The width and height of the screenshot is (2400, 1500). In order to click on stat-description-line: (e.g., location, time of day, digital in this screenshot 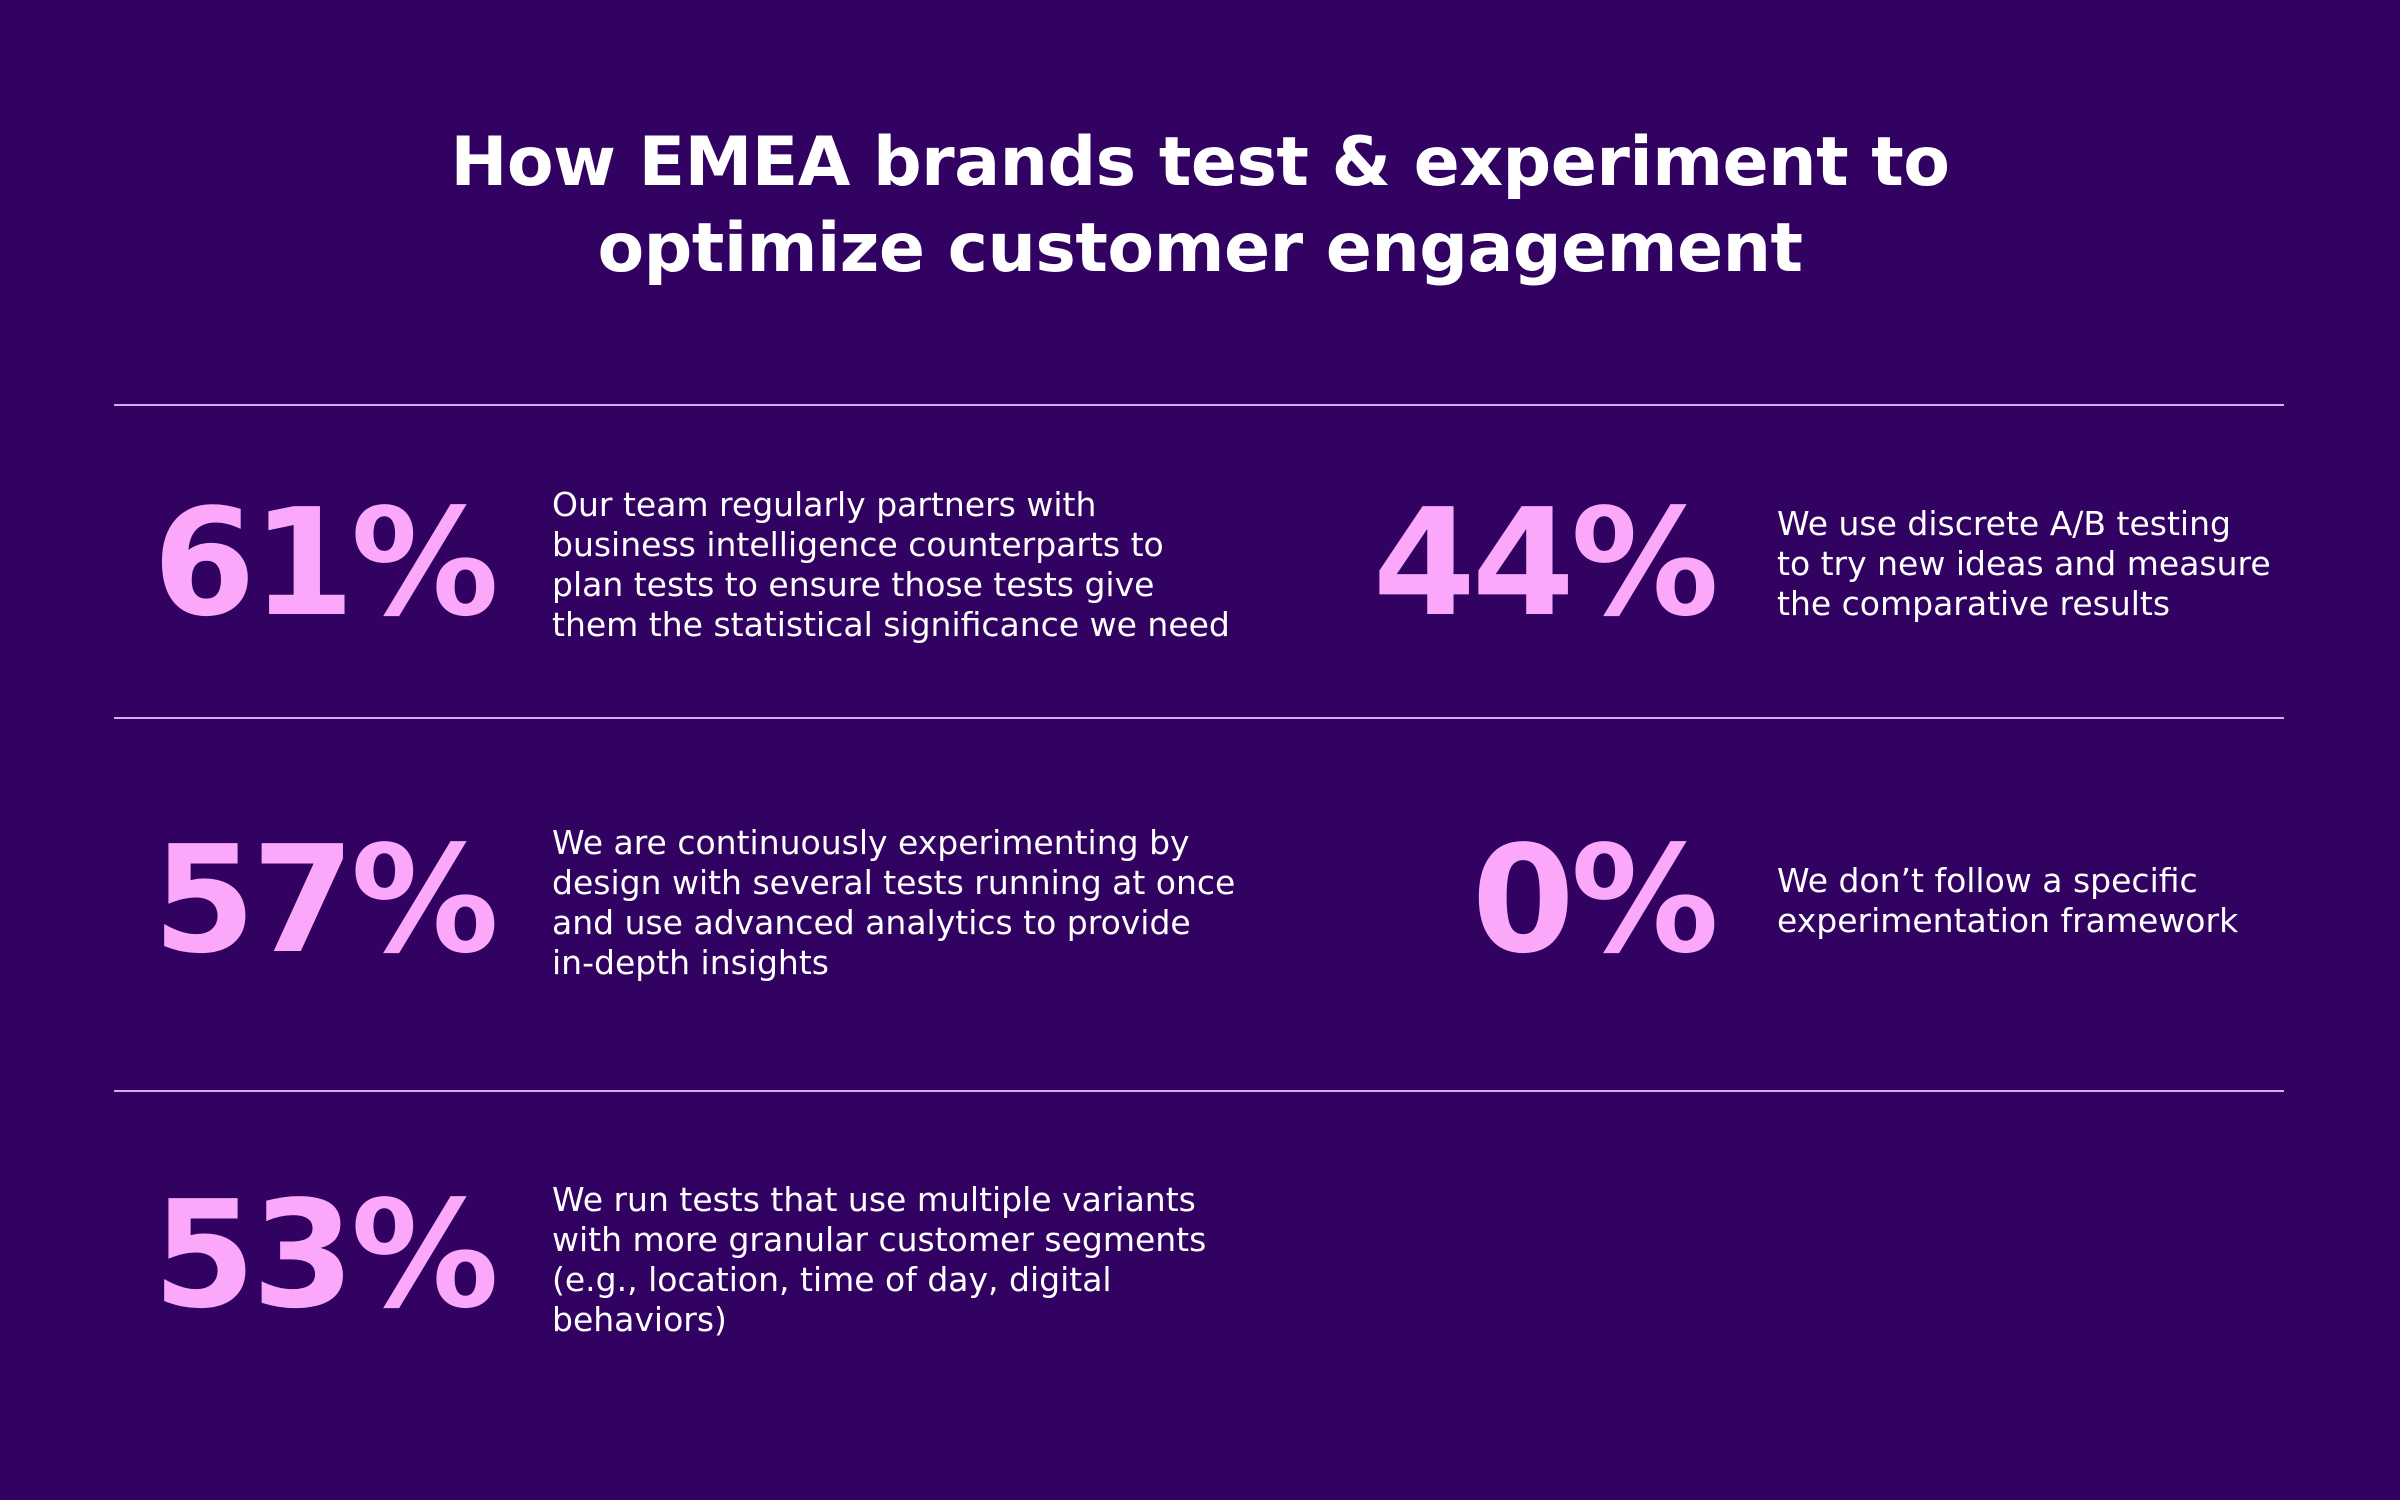, I will do `click(832, 1279)`.